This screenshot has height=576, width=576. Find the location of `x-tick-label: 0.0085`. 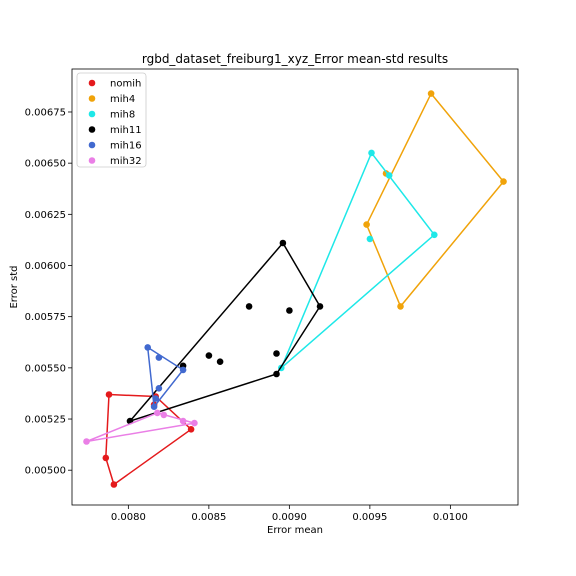

x-tick-label: 0.0085 is located at coordinates (208, 517).